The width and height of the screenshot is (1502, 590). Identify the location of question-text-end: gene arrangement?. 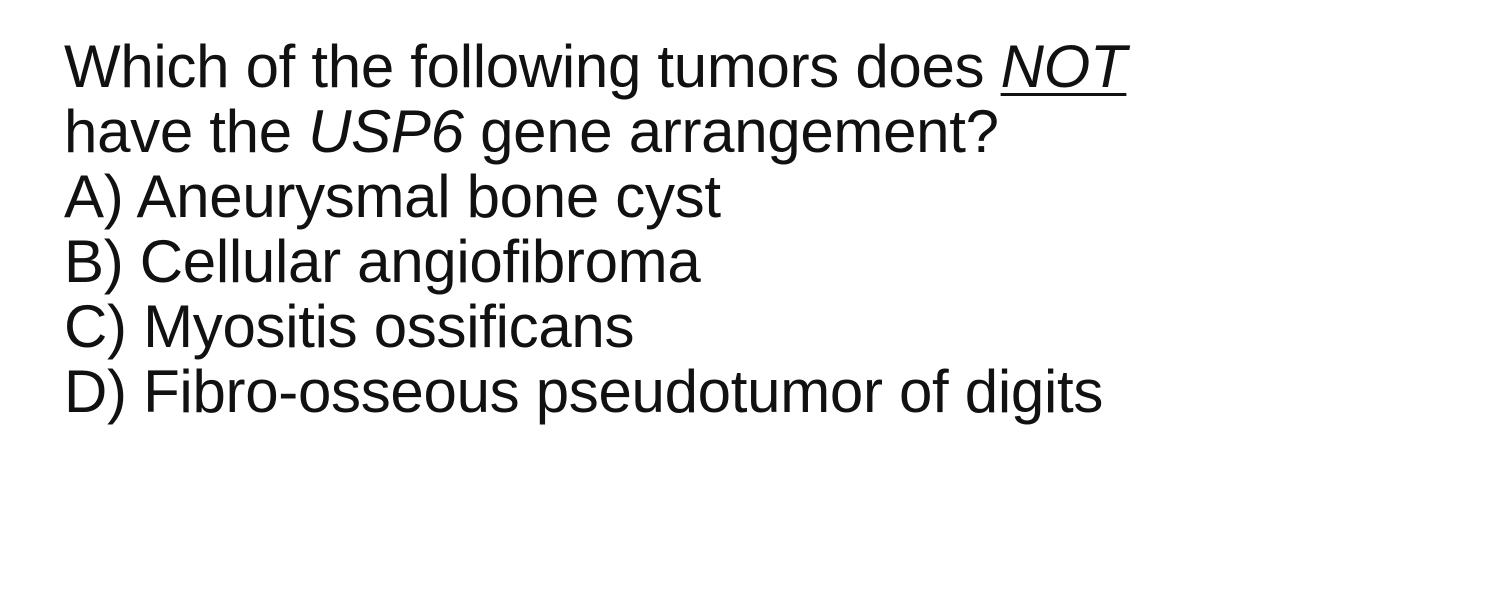
(731, 131).